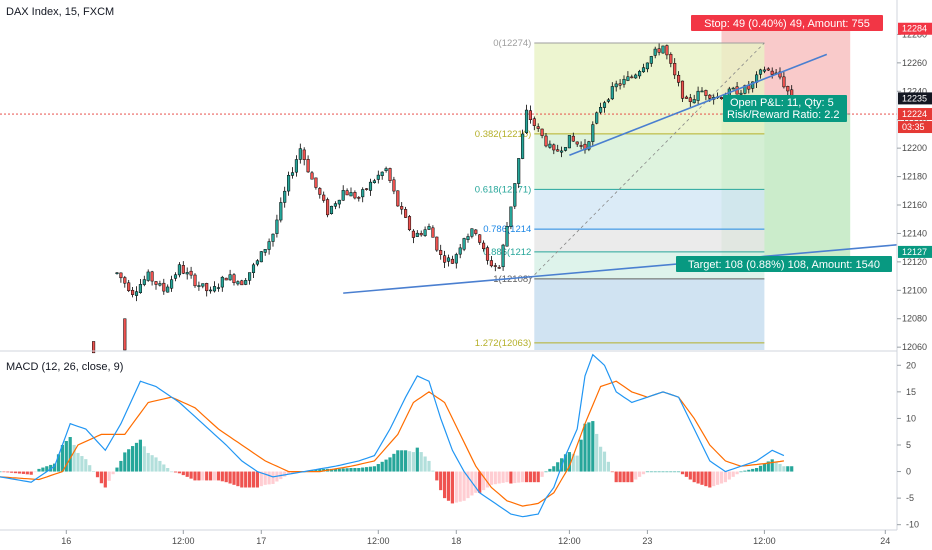 The width and height of the screenshot is (932, 550). What do you see at coordinates (915, 114) in the screenshot?
I see `price-axis-label-level: 12224` at bounding box center [915, 114].